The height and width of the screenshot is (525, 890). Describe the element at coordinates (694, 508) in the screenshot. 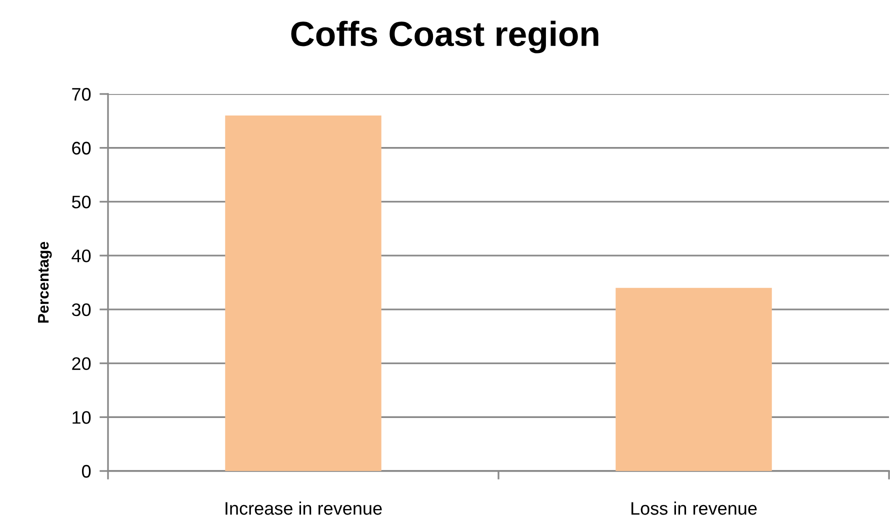

I see `x-tick-label: Loss in revenue` at that location.